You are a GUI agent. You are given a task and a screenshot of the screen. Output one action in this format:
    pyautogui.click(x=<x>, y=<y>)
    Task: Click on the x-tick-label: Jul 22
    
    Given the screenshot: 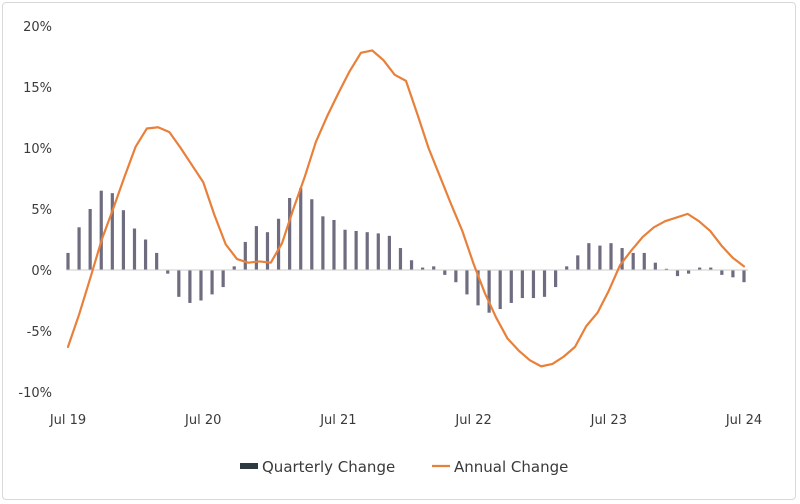 What is the action you would take?
    pyautogui.click(x=472, y=420)
    